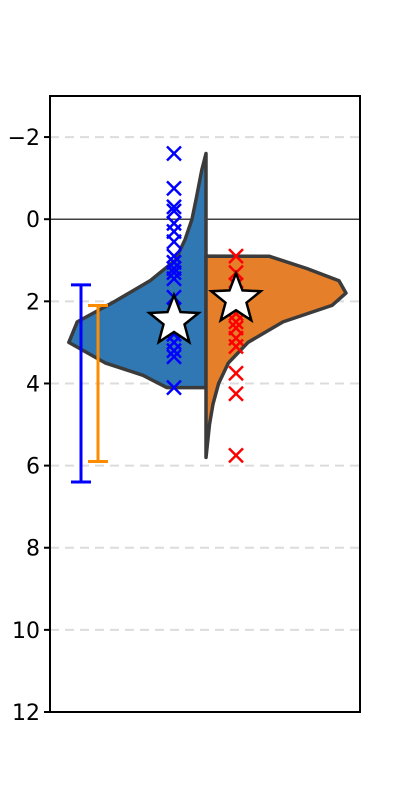  Describe the element at coordinates (26, 713) in the screenshot. I see `y-tick-label: 12` at that location.